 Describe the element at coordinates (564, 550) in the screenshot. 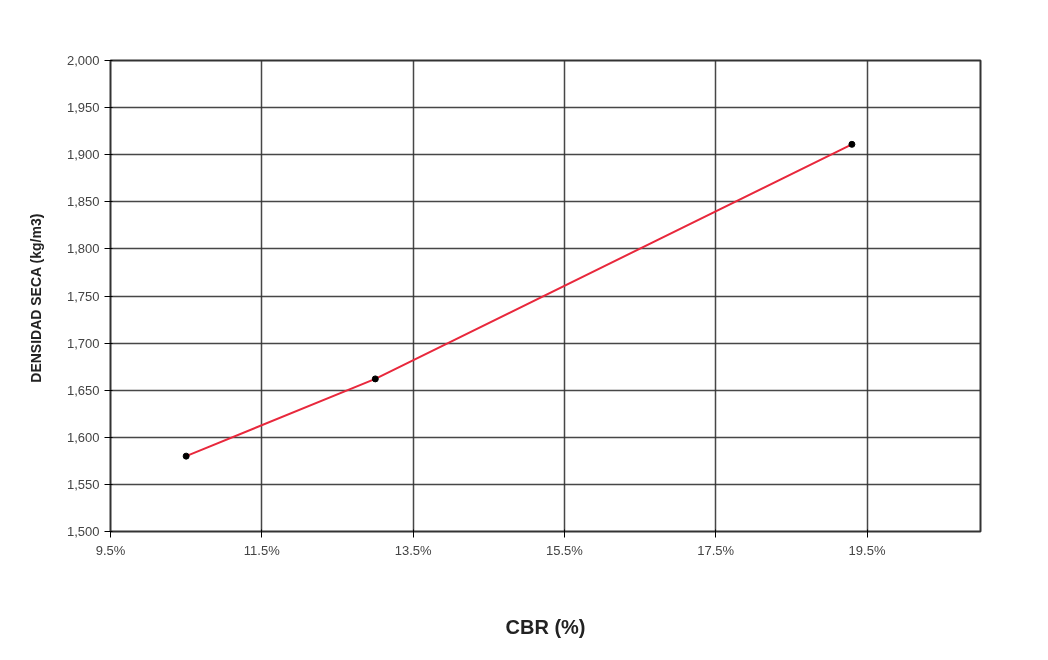

I see `x-tick-label: 15.5%` at that location.